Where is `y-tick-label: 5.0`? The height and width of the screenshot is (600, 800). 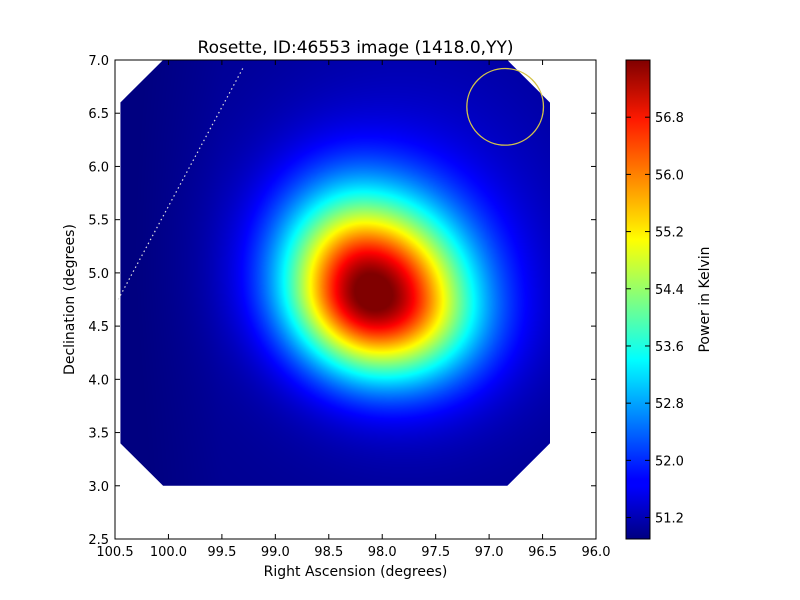 y-tick-label: 5.0 is located at coordinates (98, 274).